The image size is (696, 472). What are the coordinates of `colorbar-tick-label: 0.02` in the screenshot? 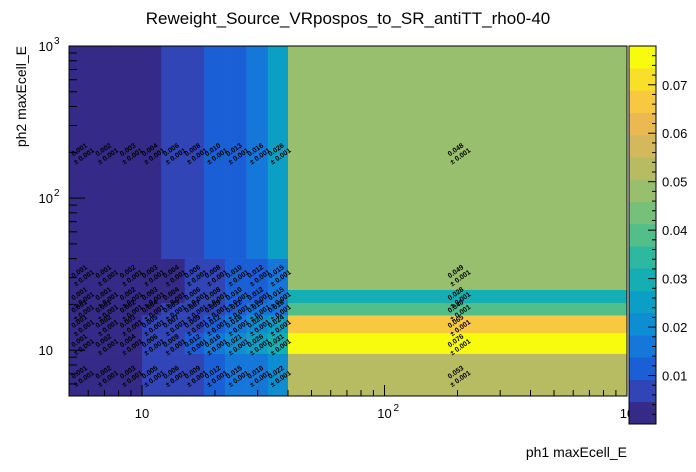 It's located at (674, 327).